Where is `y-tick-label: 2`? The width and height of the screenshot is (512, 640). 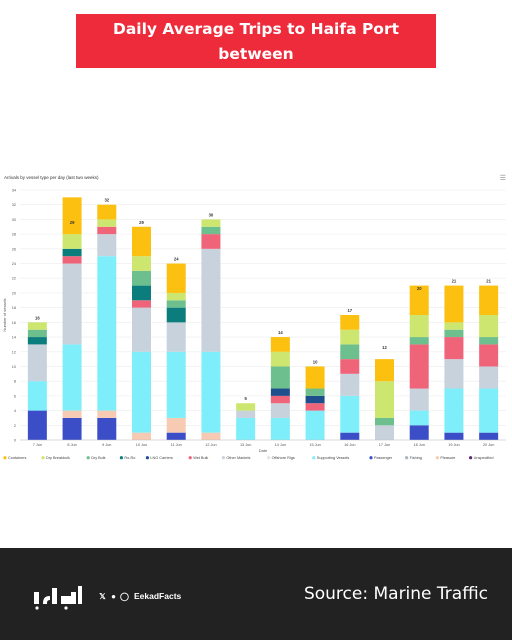 y-tick-label: 2 is located at coordinates (15, 426).